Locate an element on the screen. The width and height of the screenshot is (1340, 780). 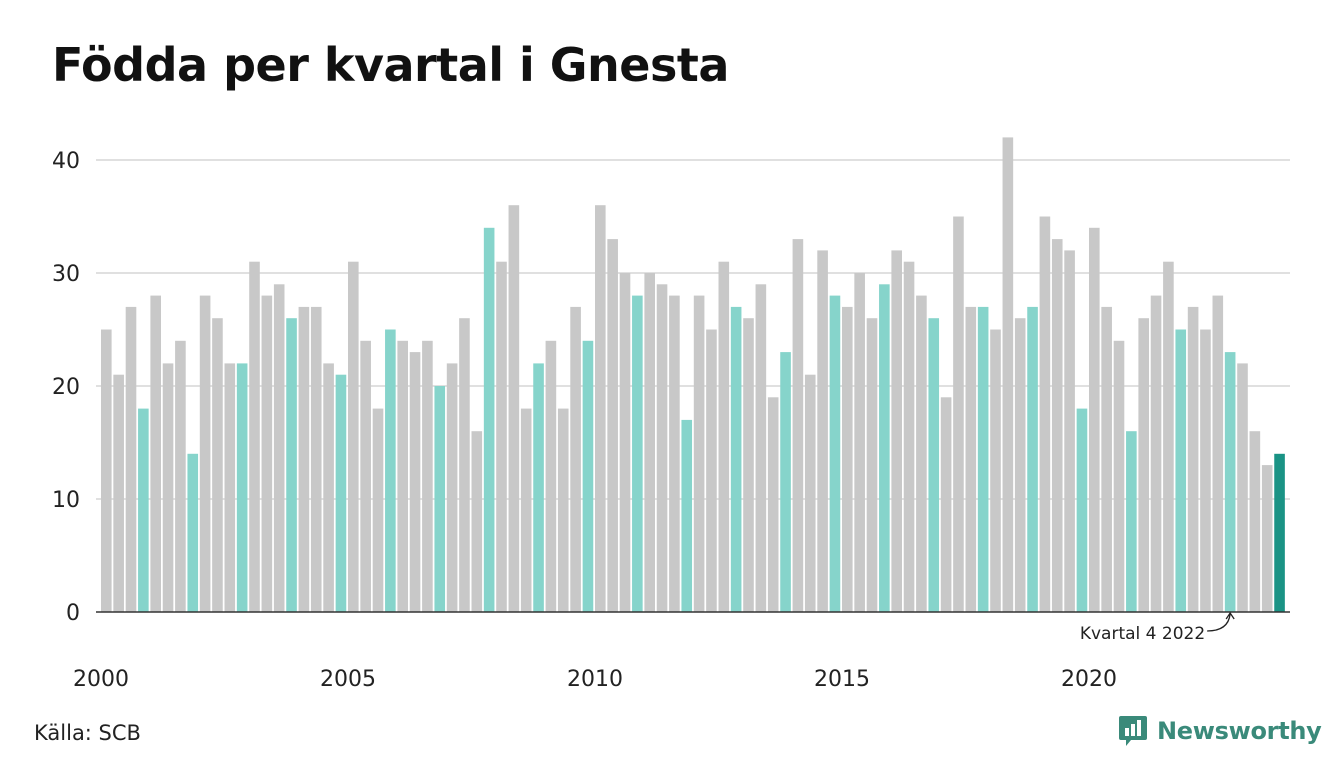
x-tick-label: 2020 is located at coordinates (1089, 679).